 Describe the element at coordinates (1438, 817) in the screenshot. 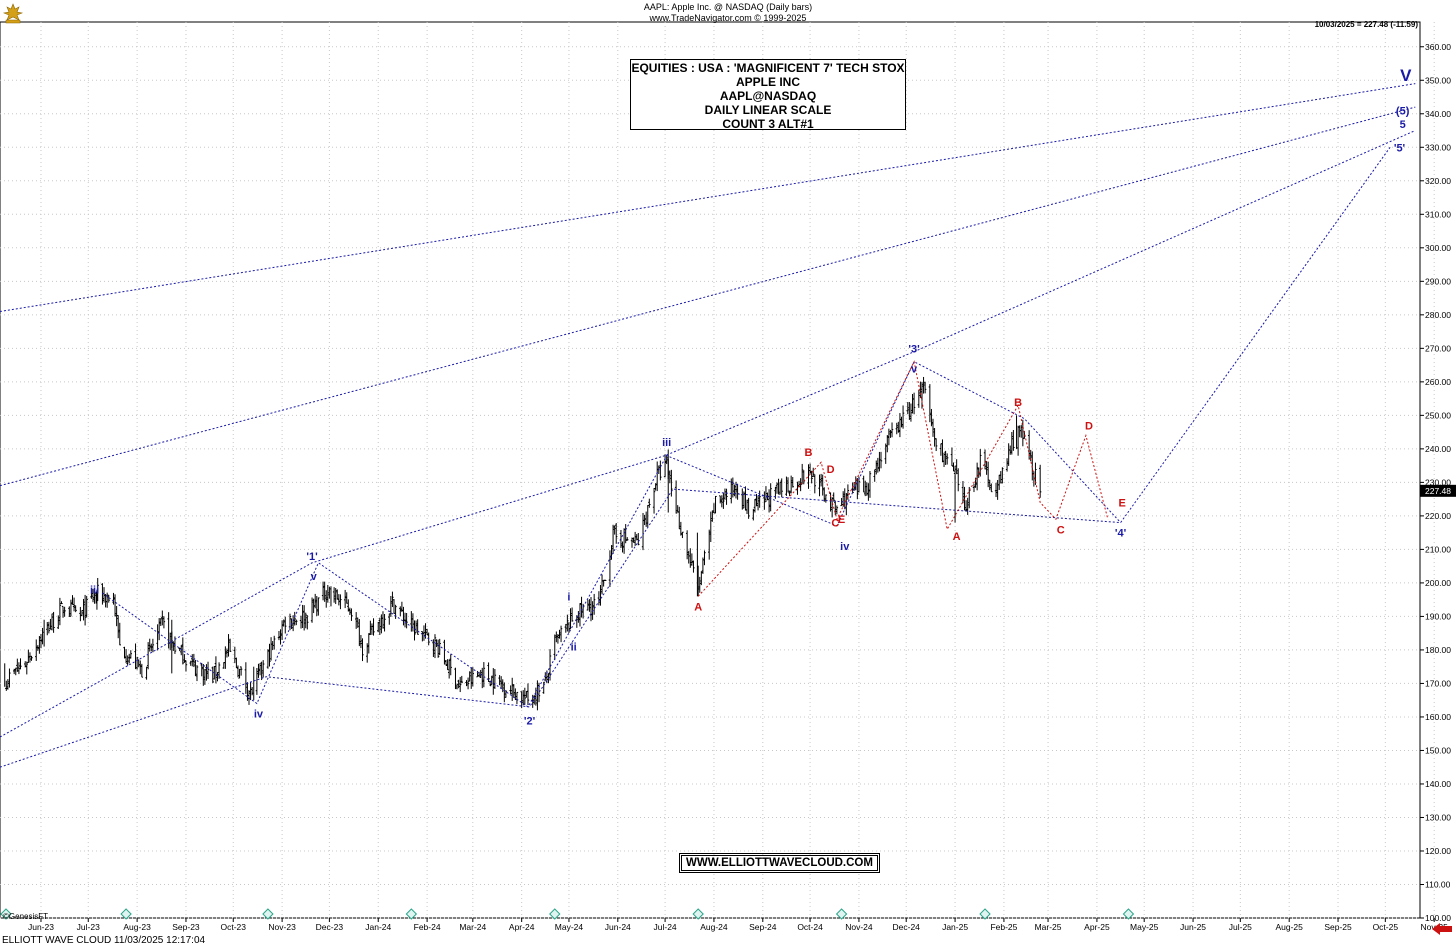

I see `y-tick-label: 130.00` at that location.